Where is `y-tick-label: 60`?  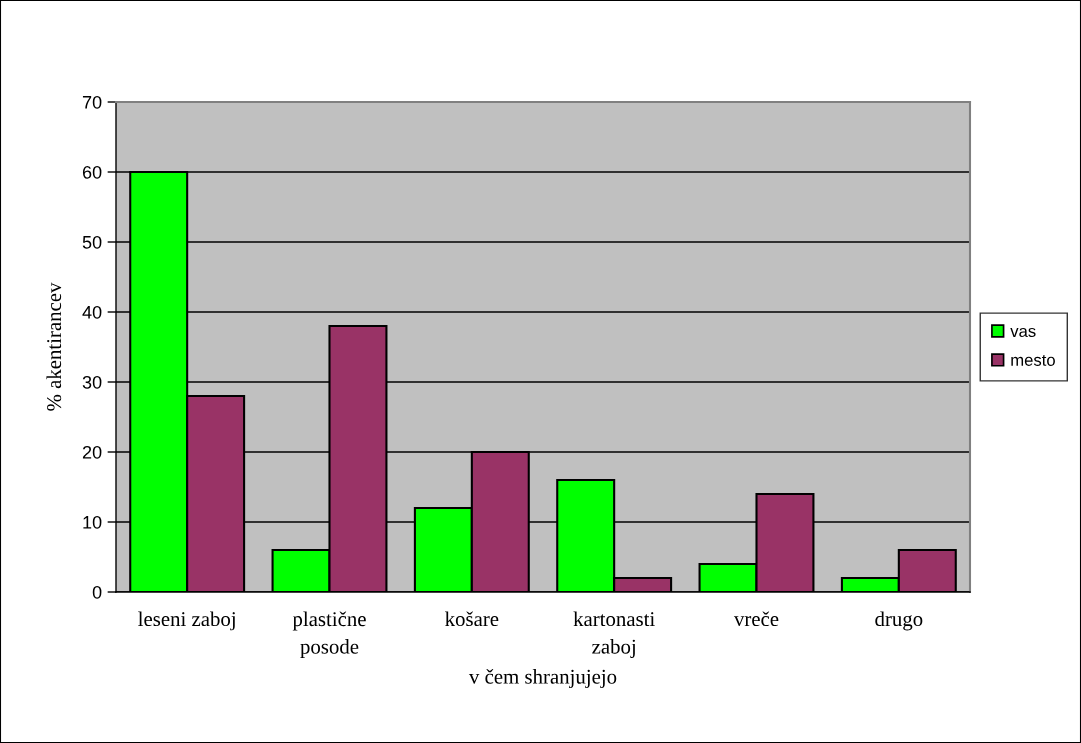
y-tick-label: 60 is located at coordinates (92, 172).